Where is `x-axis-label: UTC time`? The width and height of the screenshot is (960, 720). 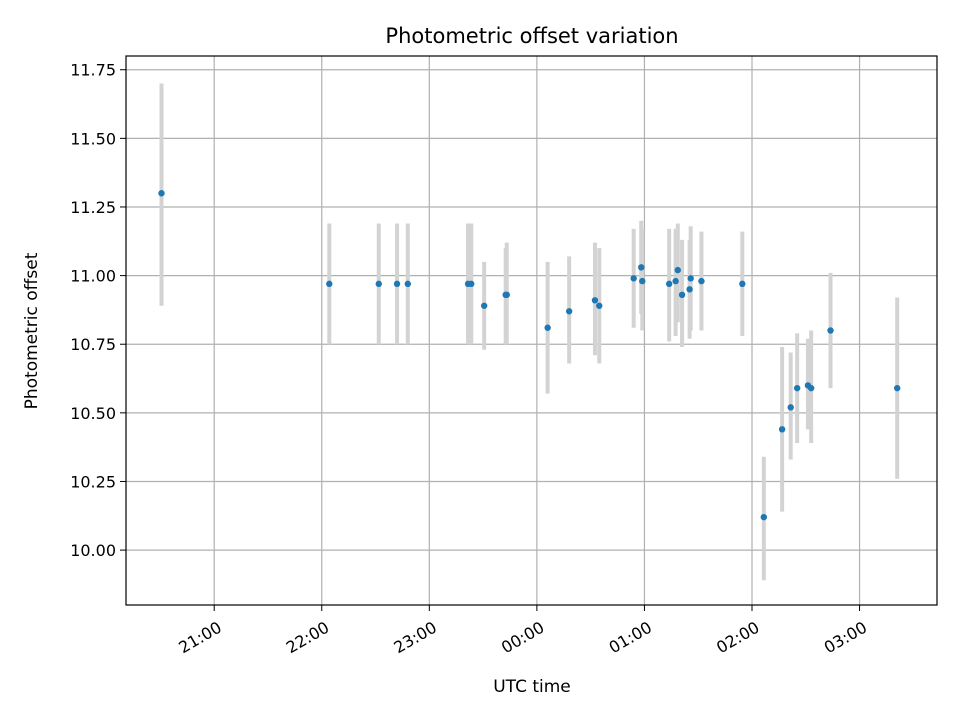
x-axis-label: UTC time is located at coordinates (532, 687).